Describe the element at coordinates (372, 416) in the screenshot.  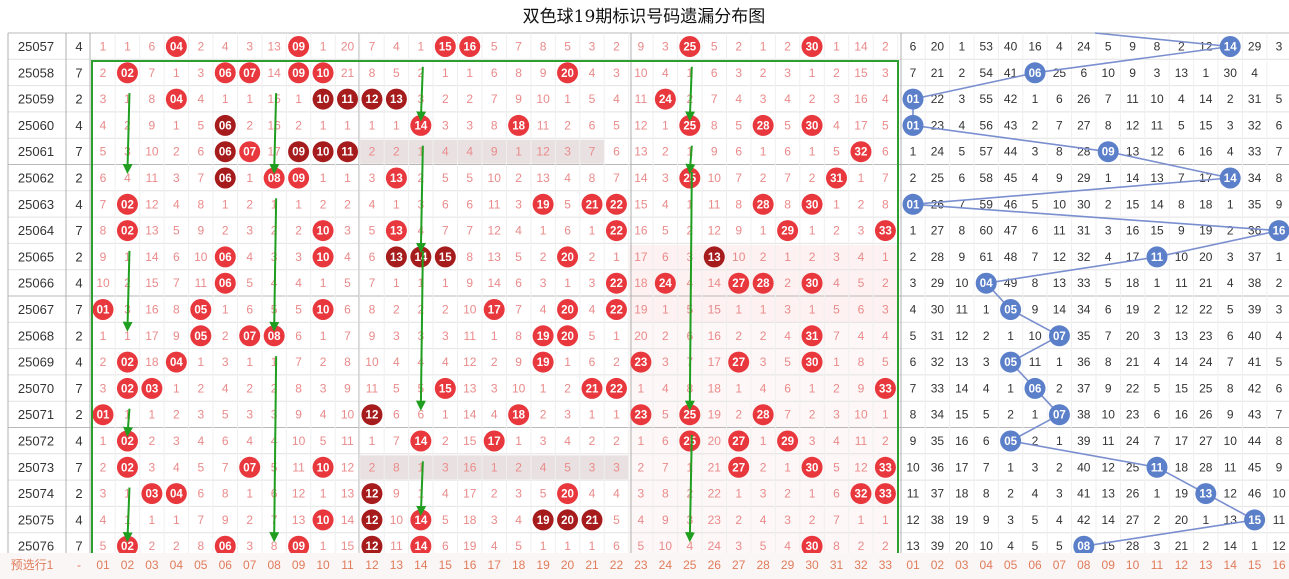
I see `red-ball-number: 12` at that location.